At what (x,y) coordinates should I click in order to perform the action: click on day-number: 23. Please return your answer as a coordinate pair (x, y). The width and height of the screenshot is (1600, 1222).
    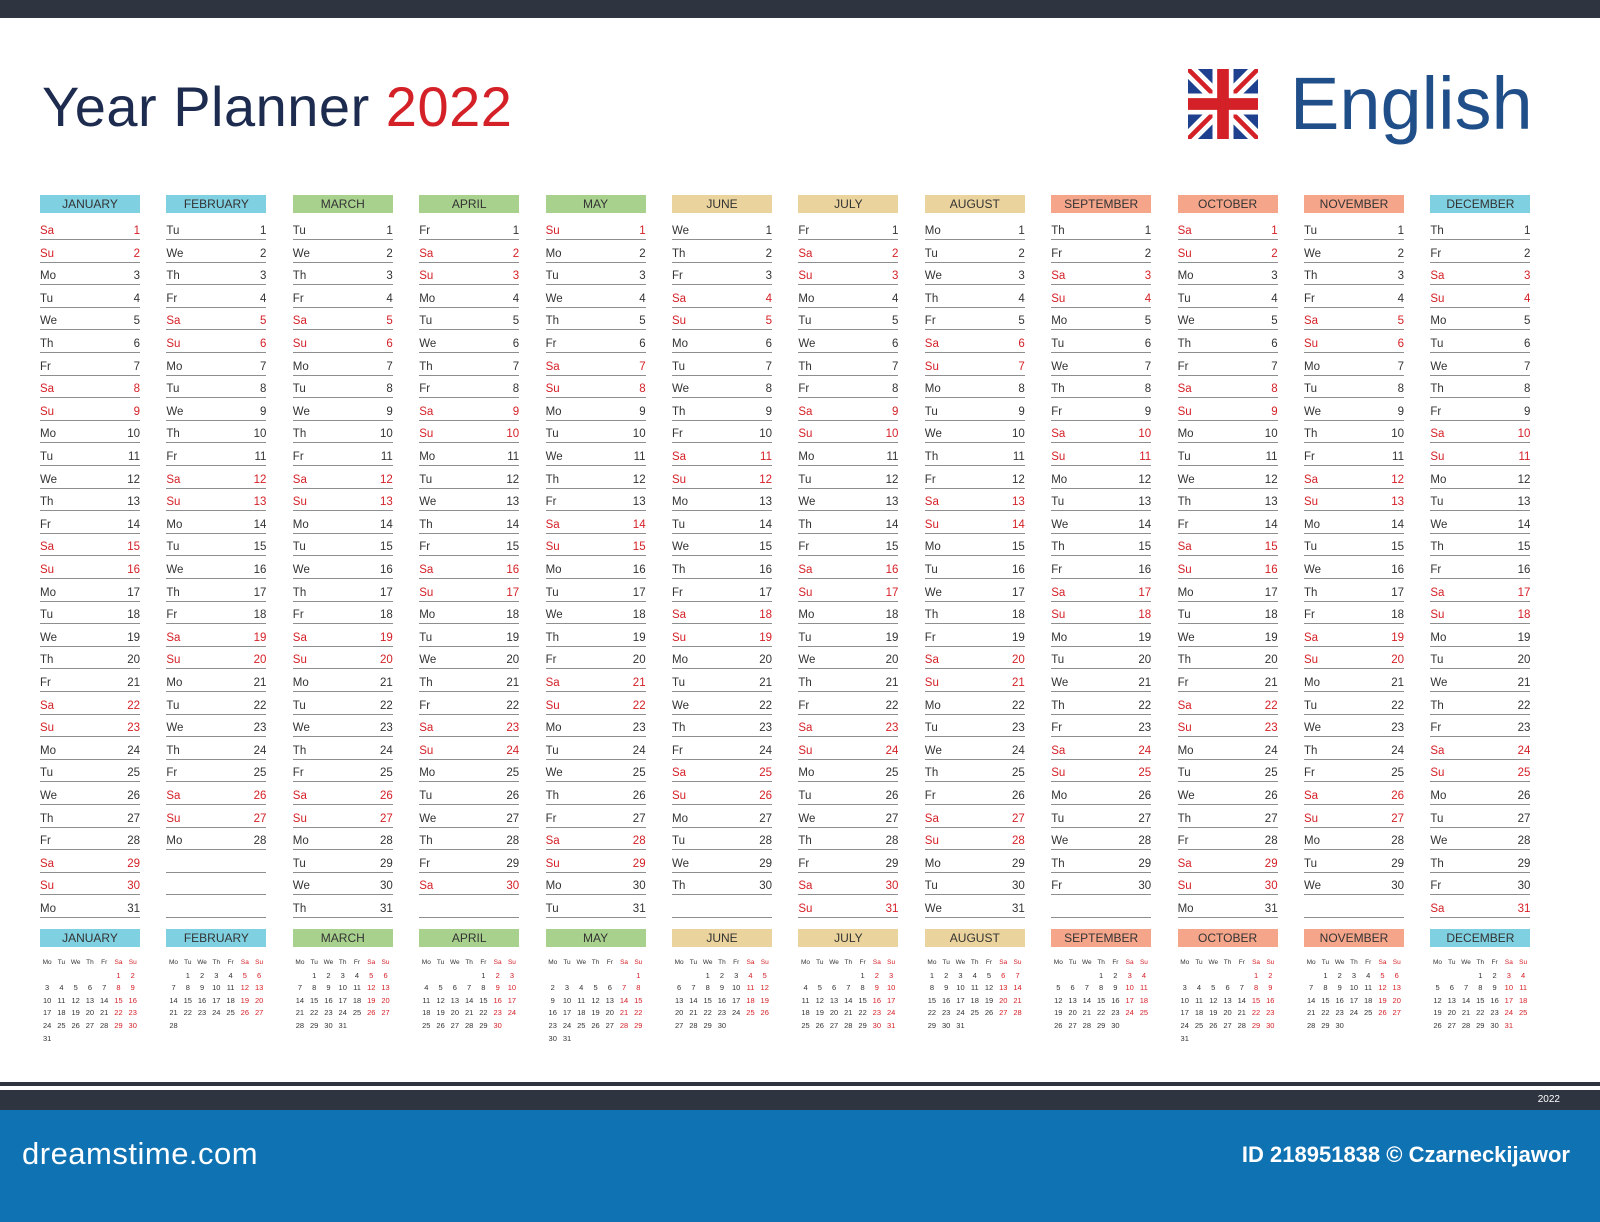
    Looking at the image, I should click on (1397, 728).